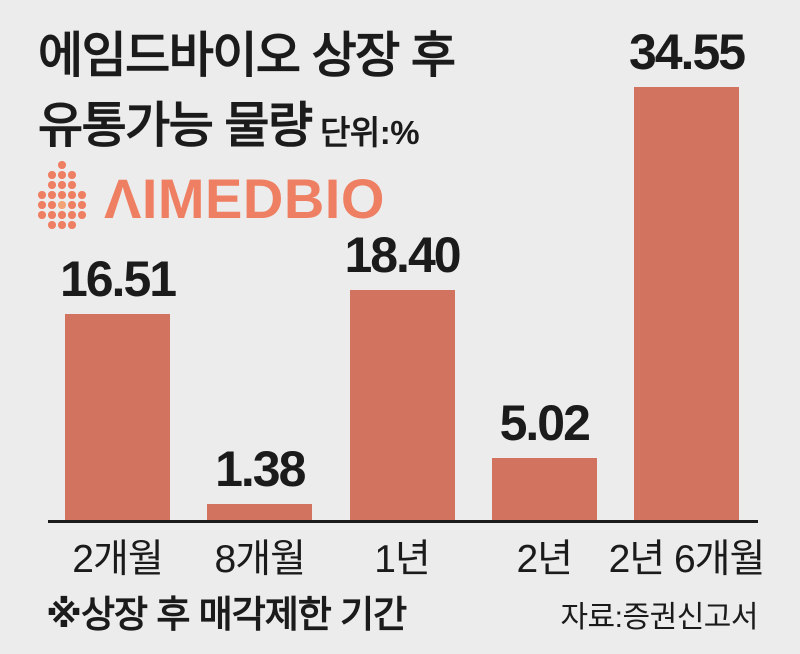  Describe the element at coordinates (687, 52) in the screenshot. I see `bar-value-label: 34.55` at that location.